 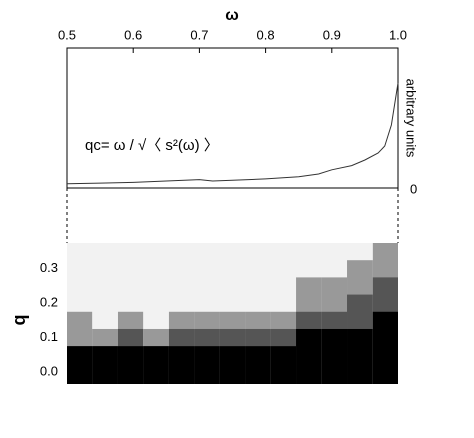 I want to click on y-axis-label: q, so click(x=19, y=320).